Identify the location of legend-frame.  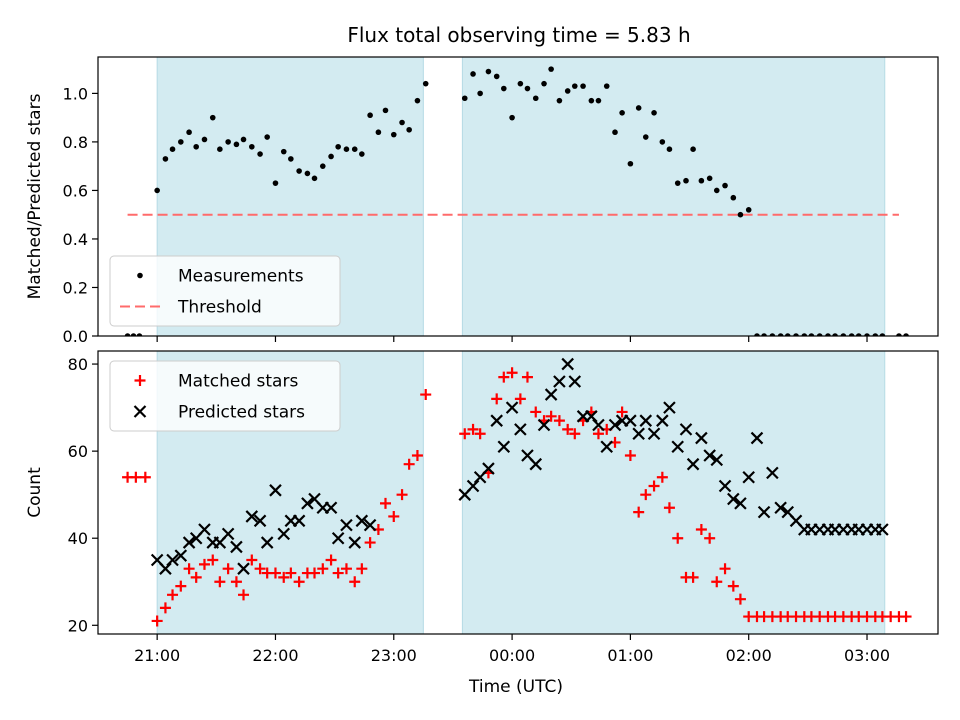
(225, 396).